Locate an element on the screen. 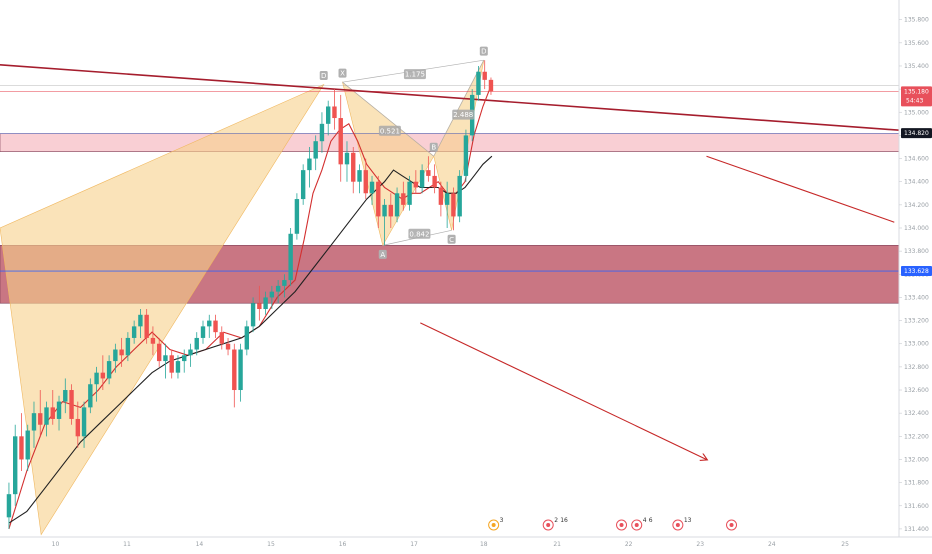  event-icon is located at coordinates (622, 525).